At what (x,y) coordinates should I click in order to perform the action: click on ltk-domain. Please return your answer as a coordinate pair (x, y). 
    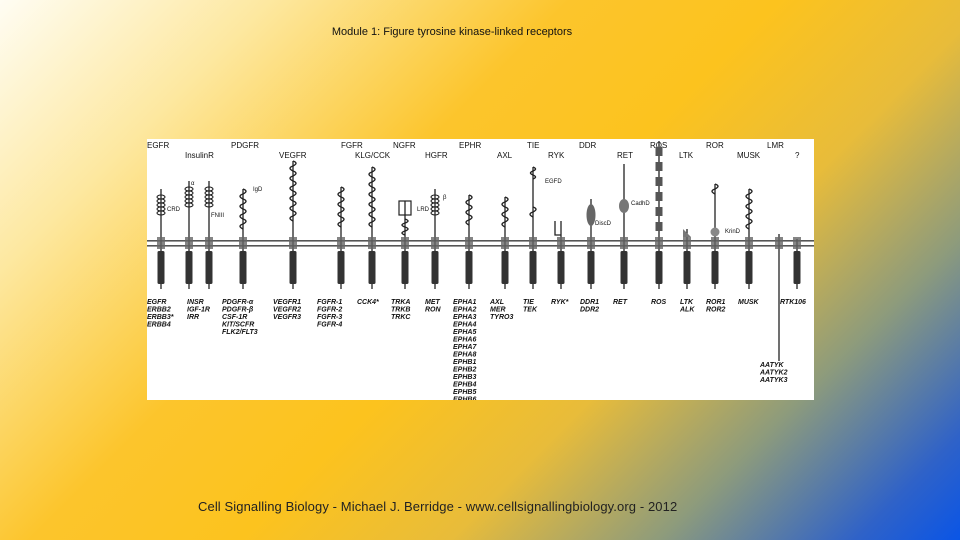
    Looking at the image, I should click on (687, 233).